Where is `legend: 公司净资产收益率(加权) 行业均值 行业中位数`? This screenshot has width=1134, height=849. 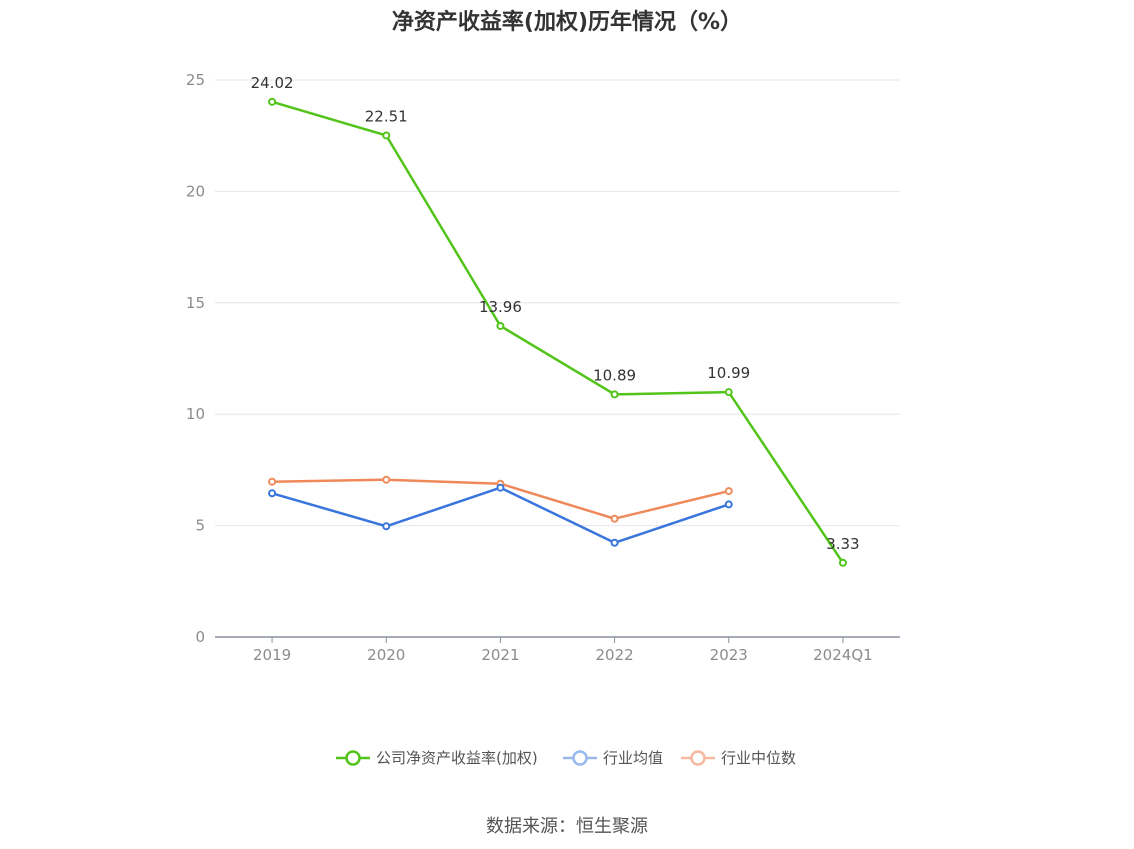
legend: 公司净资产收益率(加权) 行业均值 行业中位数 is located at coordinates (566, 758).